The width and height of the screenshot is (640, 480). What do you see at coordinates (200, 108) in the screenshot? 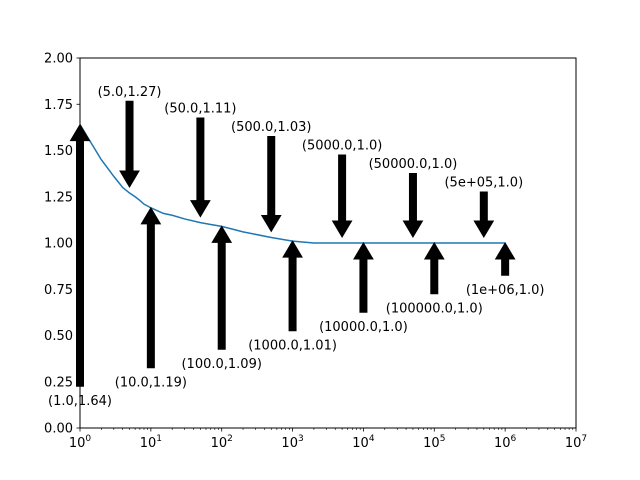
I see `annotation-label: (50.0,1.11)` at bounding box center [200, 108].